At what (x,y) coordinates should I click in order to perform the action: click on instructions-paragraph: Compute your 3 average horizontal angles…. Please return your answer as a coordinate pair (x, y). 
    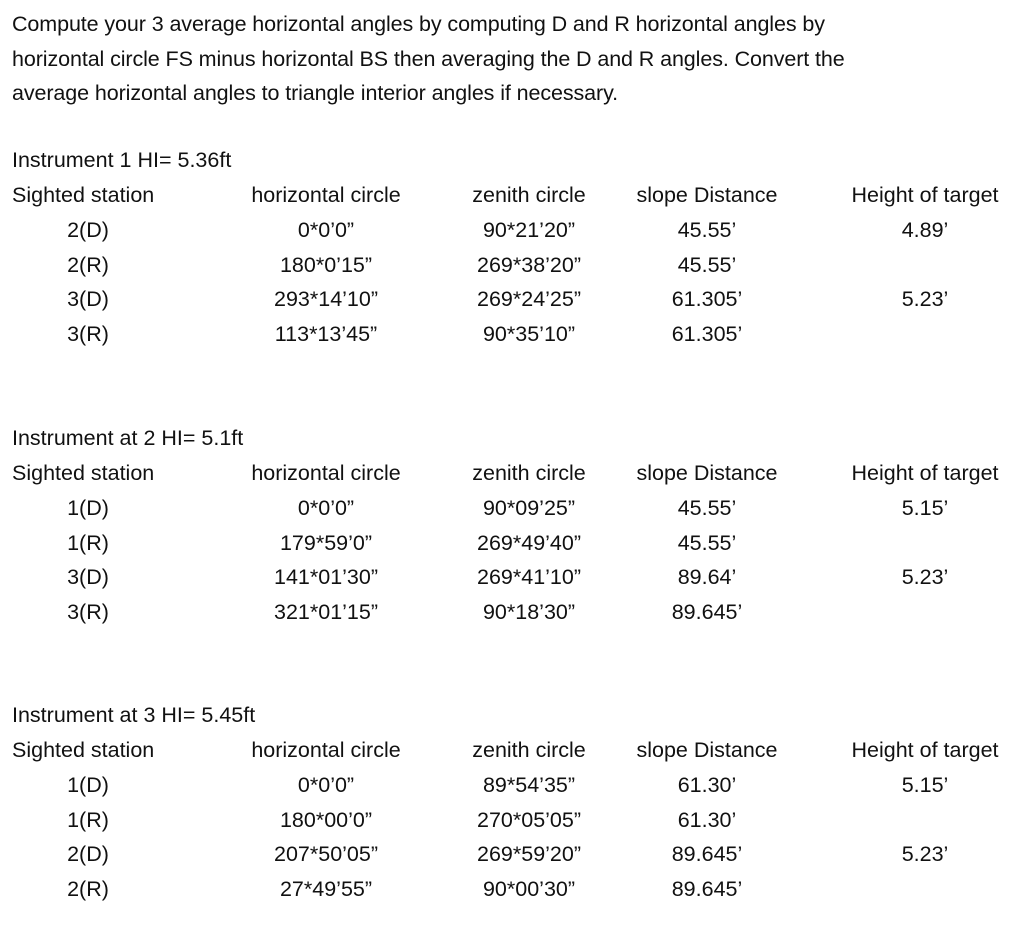
    Looking at the image, I should click on (512, 59).